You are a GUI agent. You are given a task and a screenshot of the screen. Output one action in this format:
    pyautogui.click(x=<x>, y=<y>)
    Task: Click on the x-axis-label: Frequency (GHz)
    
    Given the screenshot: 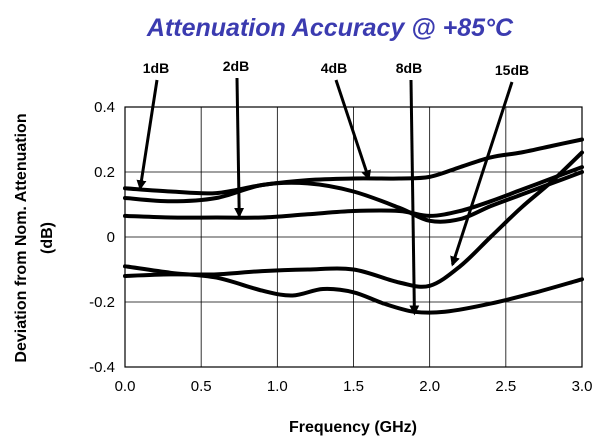 What is the action you would take?
    pyautogui.click(x=353, y=427)
    